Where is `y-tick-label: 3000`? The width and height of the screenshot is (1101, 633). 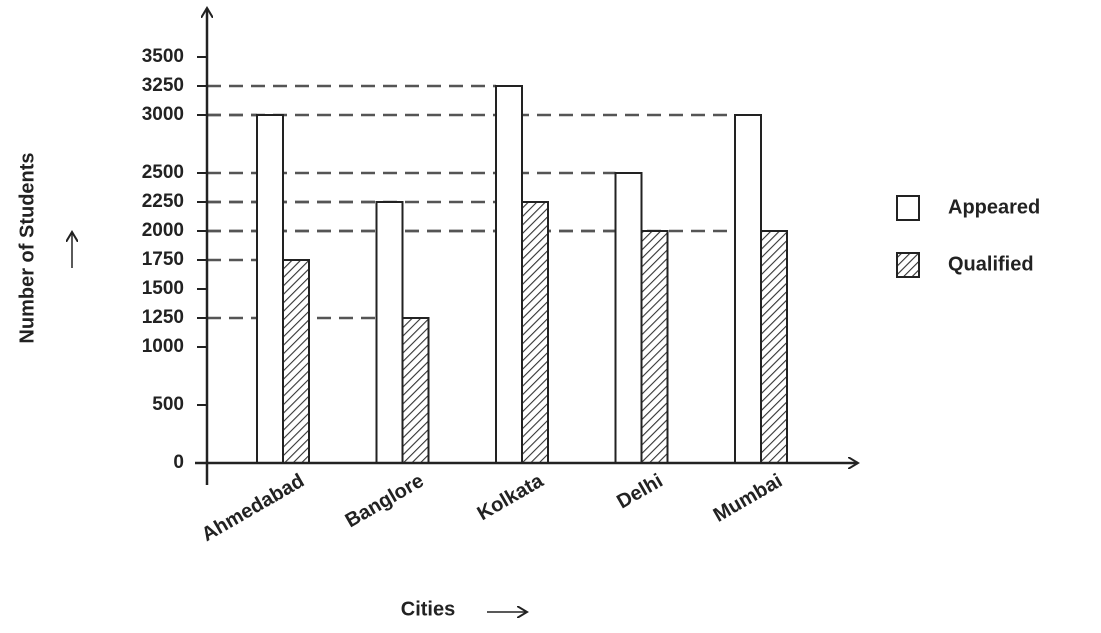
y-tick-label: 3000 is located at coordinates (163, 114).